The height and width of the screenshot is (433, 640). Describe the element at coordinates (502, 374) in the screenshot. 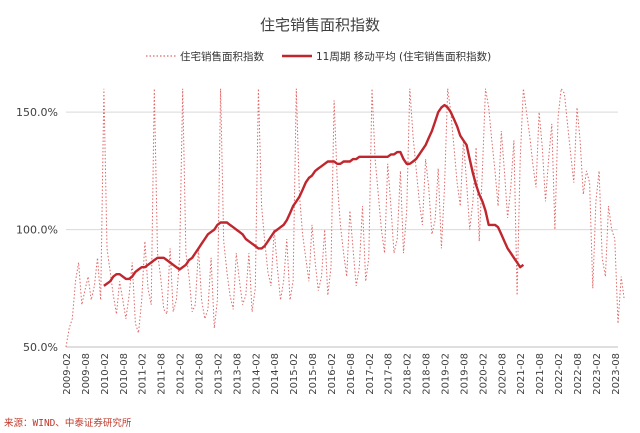

I see `x-tick-label: 2020-08` at that location.